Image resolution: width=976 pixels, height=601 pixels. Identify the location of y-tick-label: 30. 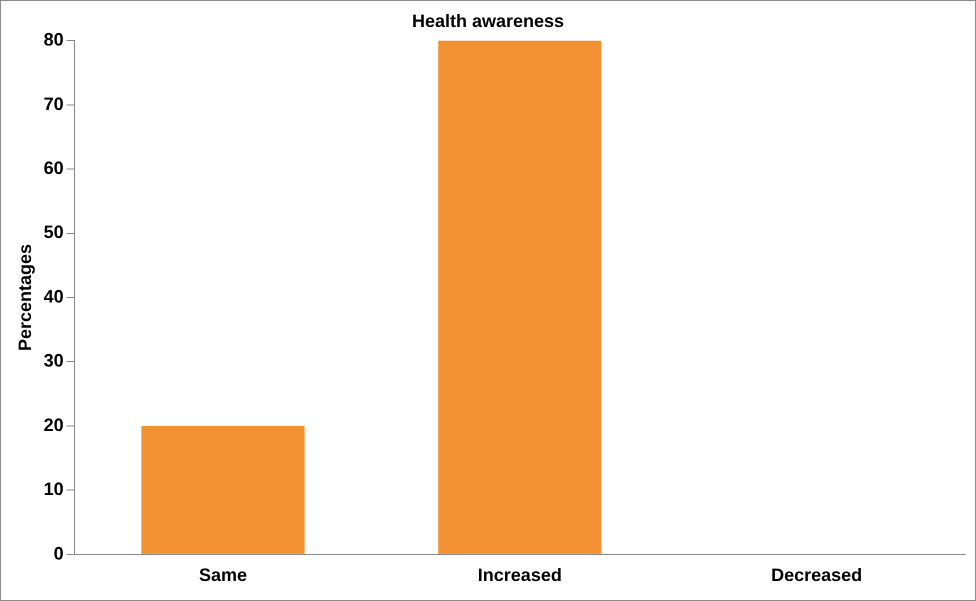
(54, 360).